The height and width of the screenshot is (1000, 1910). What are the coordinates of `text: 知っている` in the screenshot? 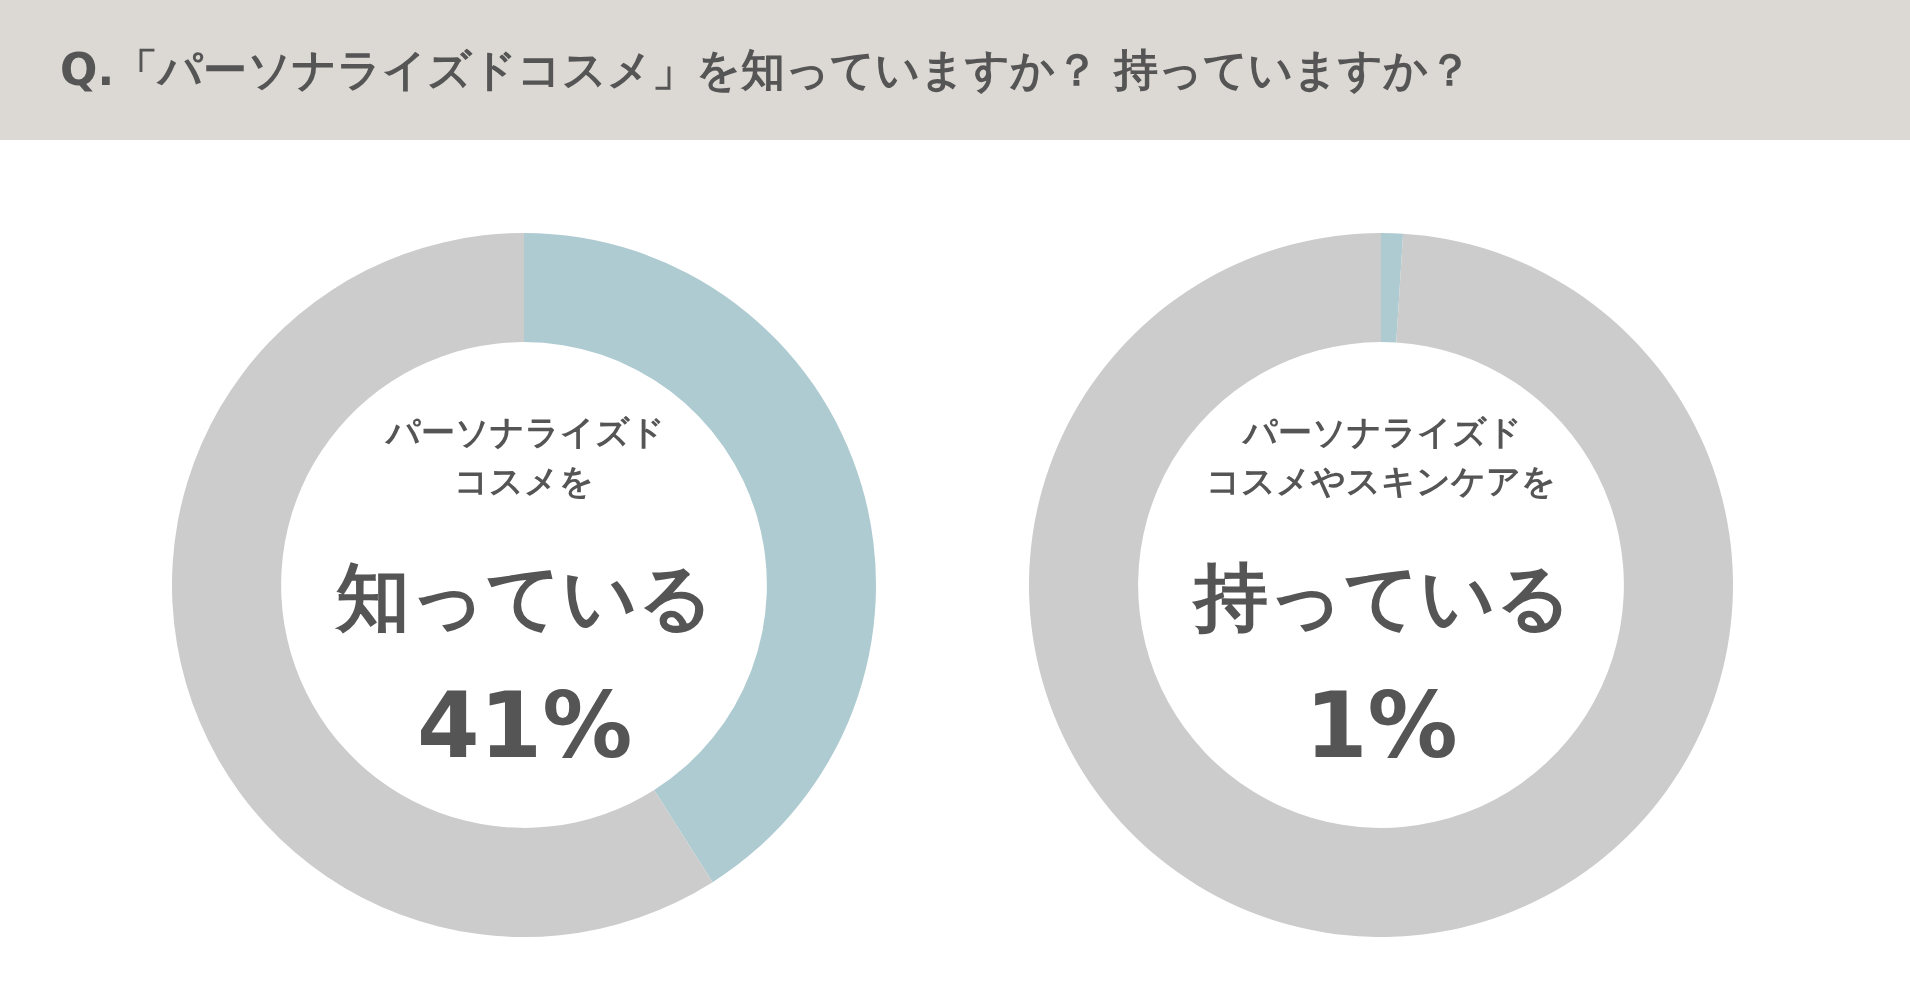 It's located at (524, 597).